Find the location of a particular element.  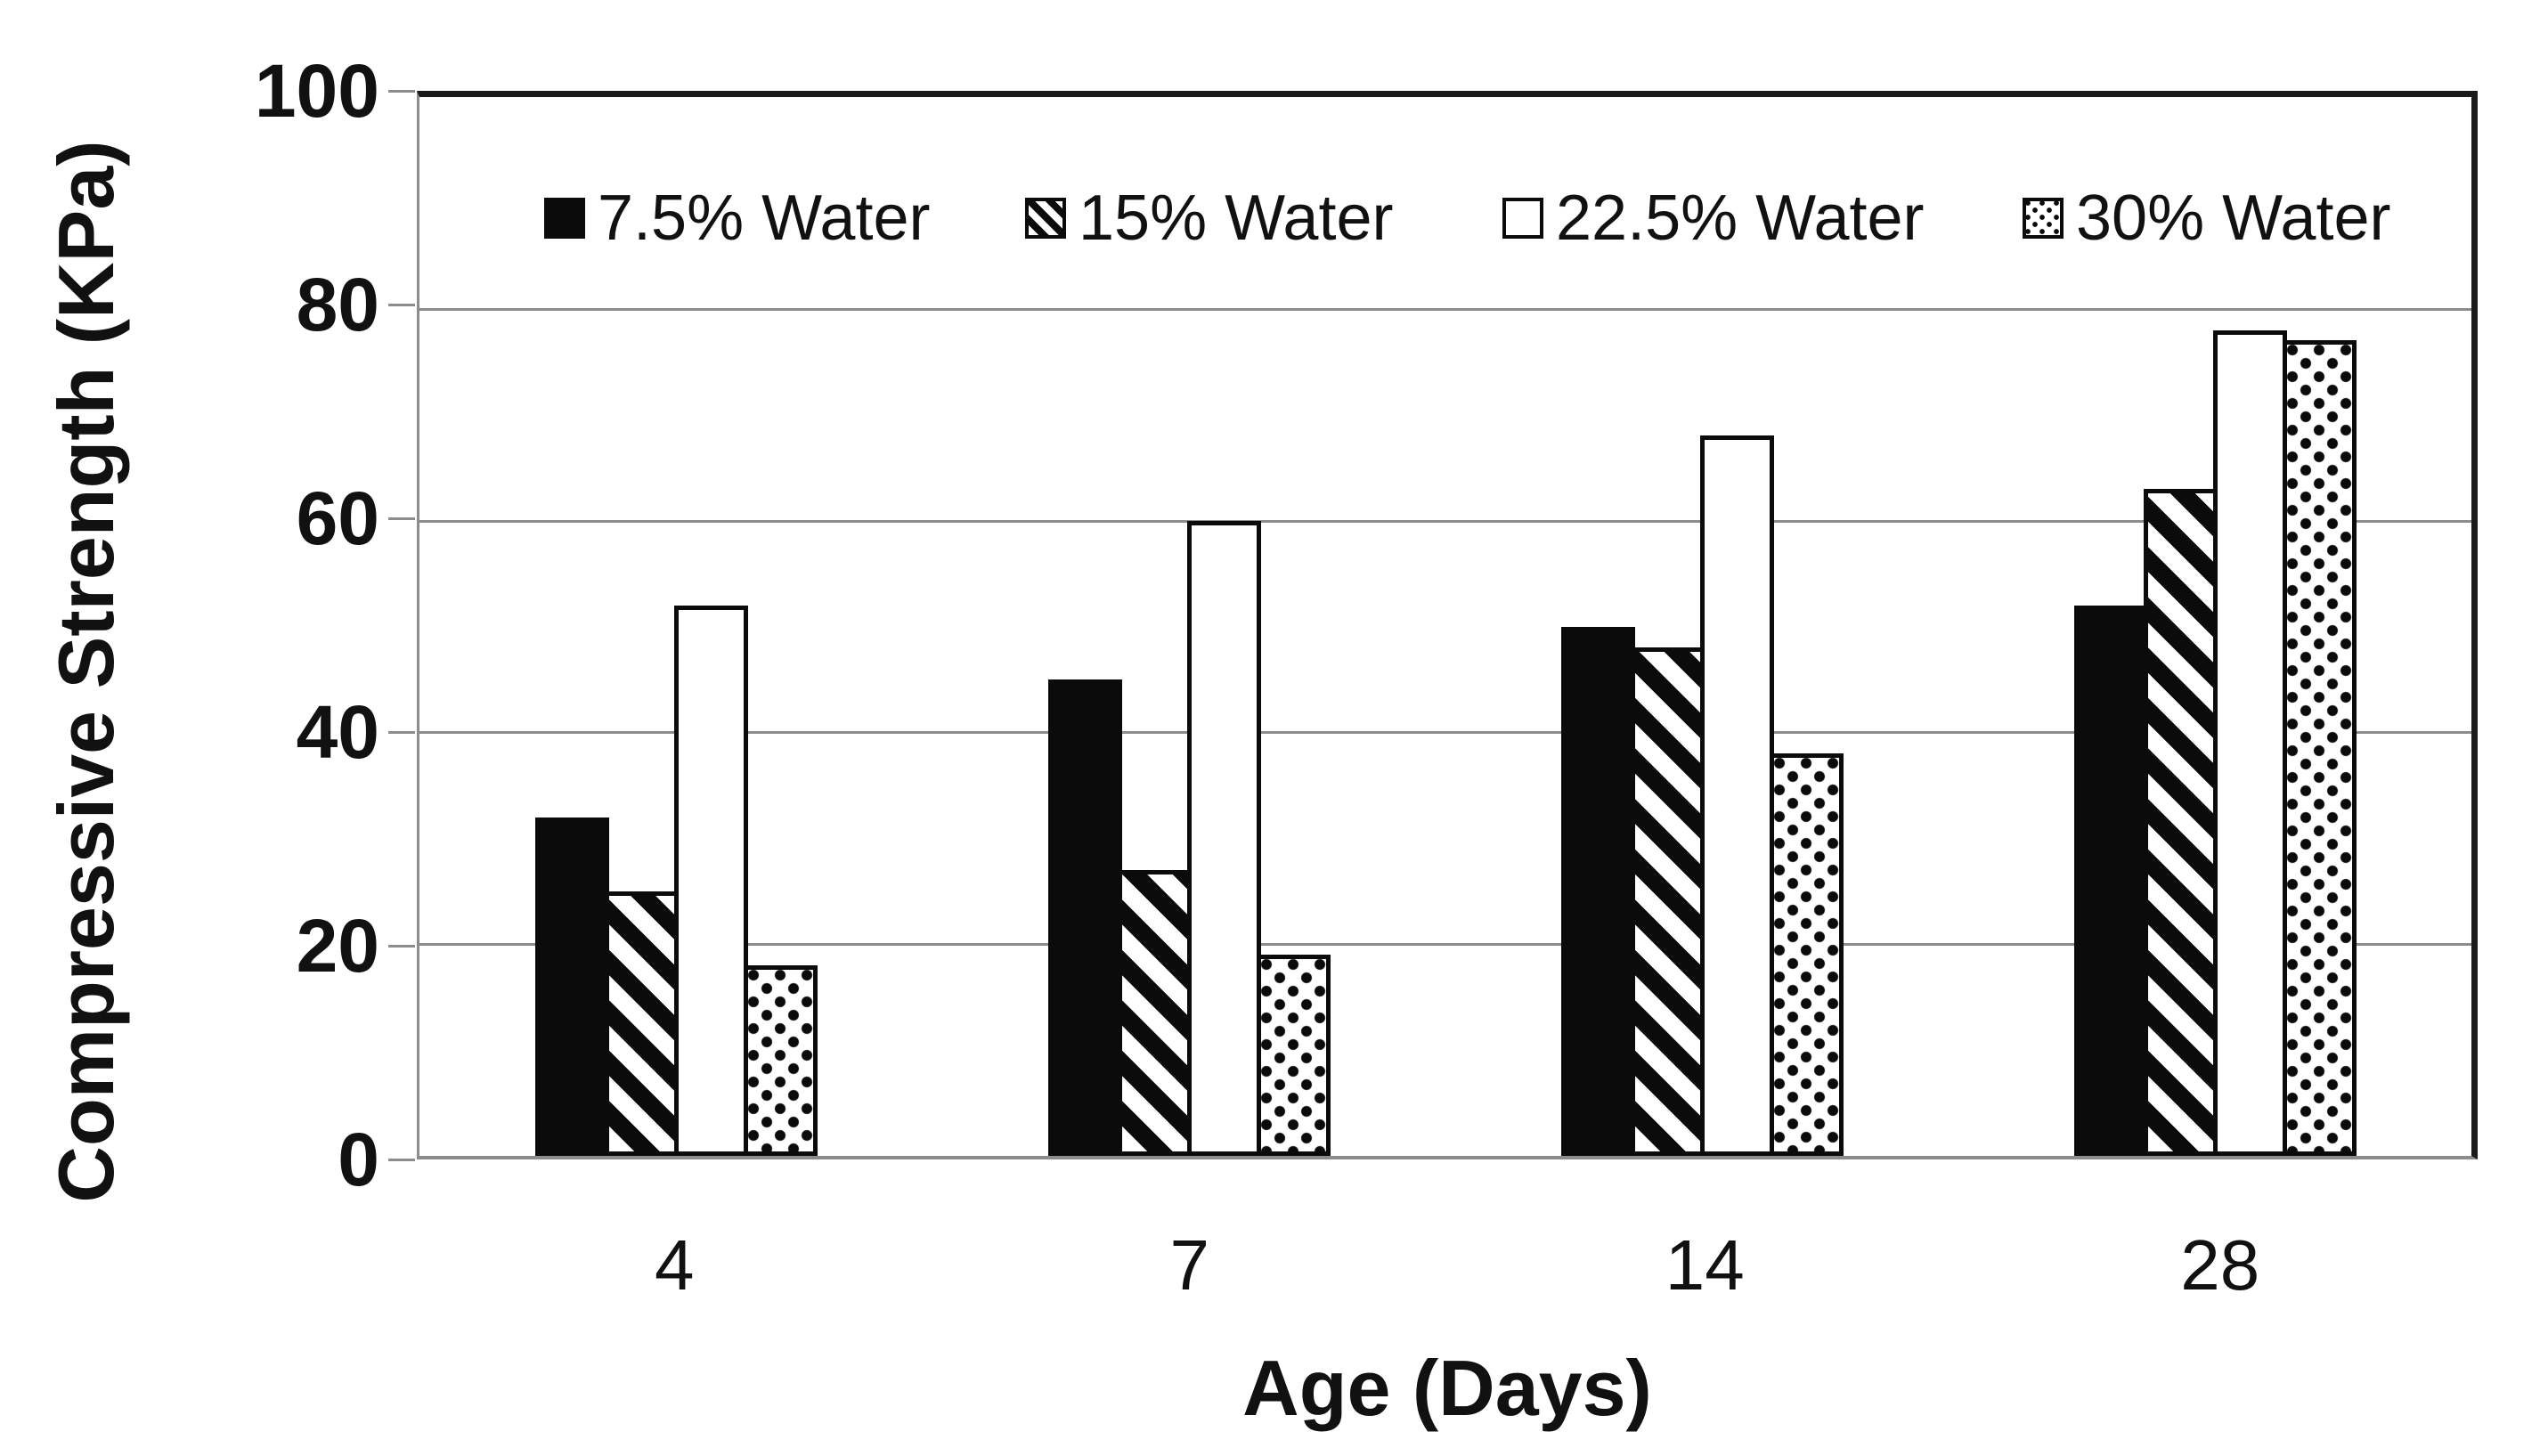

legend-label: 15% Water is located at coordinates (1236, 218).